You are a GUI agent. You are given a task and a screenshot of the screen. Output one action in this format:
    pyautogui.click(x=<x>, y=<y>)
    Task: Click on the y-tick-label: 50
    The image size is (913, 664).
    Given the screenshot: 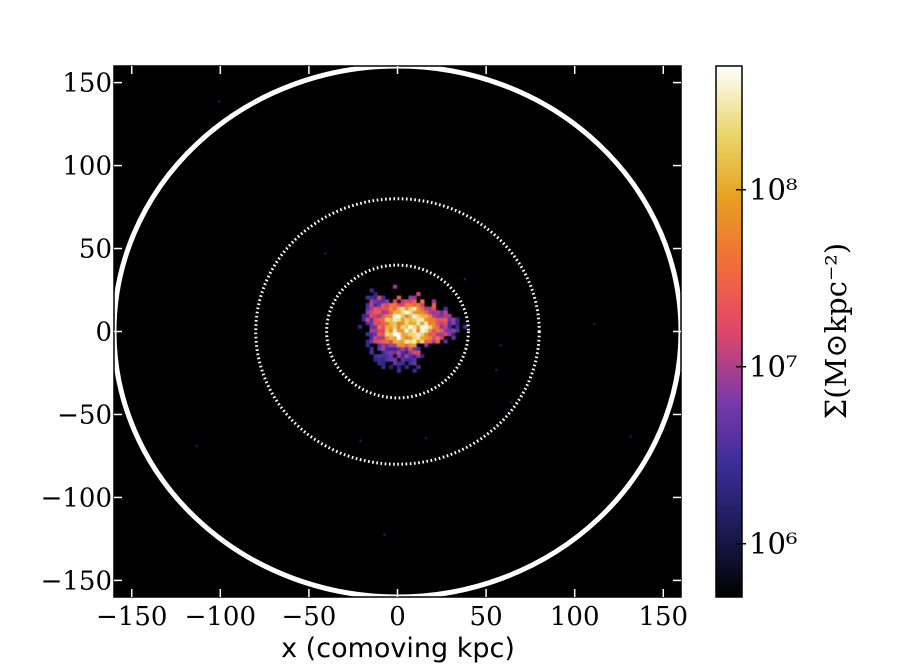 What is the action you would take?
    pyautogui.click(x=95, y=250)
    